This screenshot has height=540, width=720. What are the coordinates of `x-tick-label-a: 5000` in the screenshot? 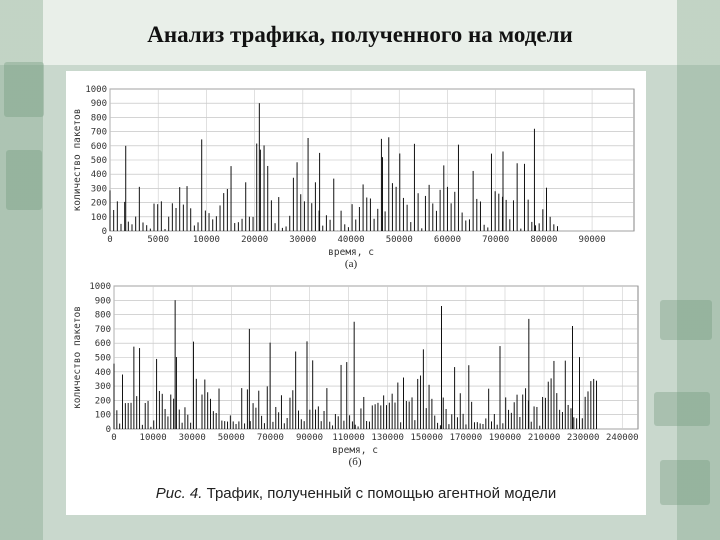 It's located at (158, 240).